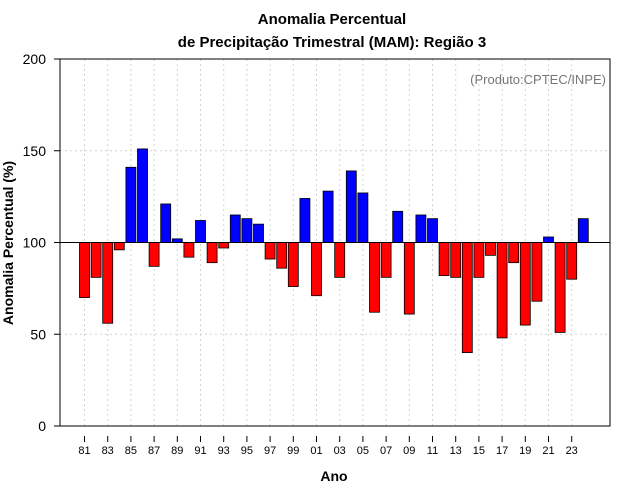 The image size is (640, 500). I want to click on x-tick-label: 01, so click(316, 451).